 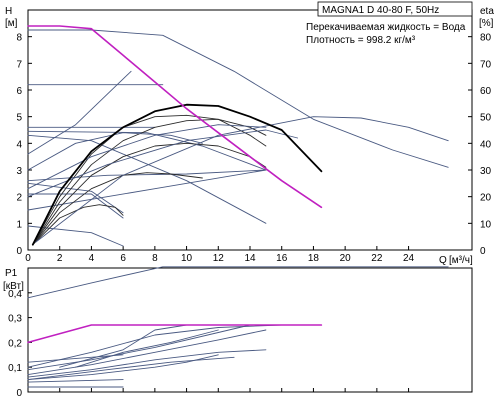 What do you see at coordinates (219, 258) in the screenshot?
I see `x-tick-label: 12` at bounding box center [219, 258].